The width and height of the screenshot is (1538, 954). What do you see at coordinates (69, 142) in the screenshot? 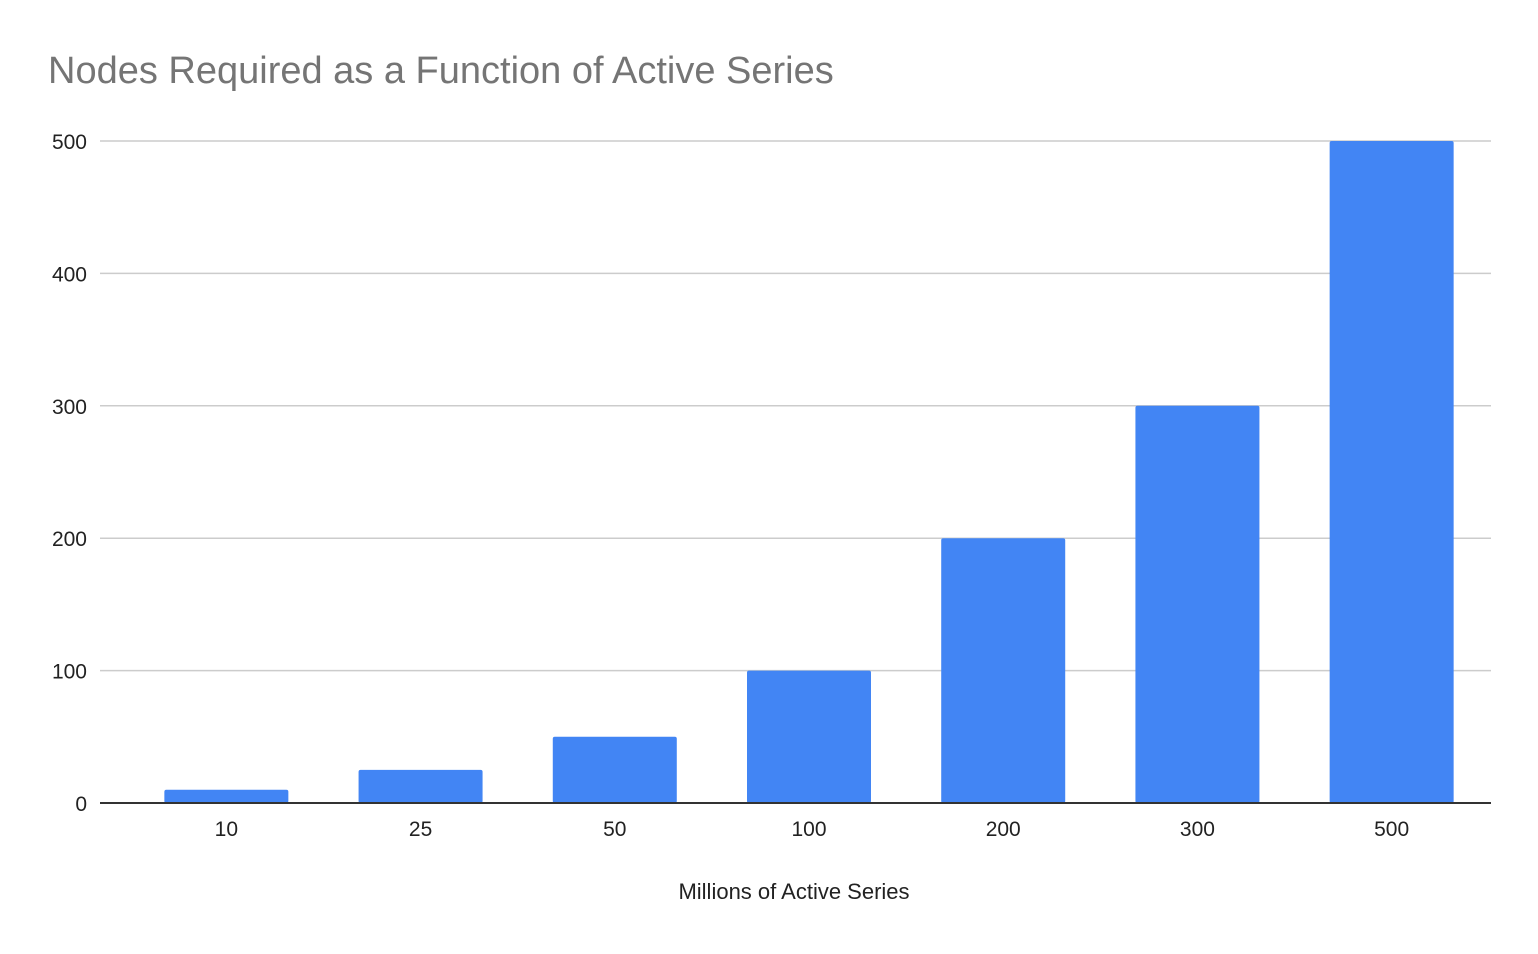
I see `y-tick-label: 500` at bounding box center [69, 142].